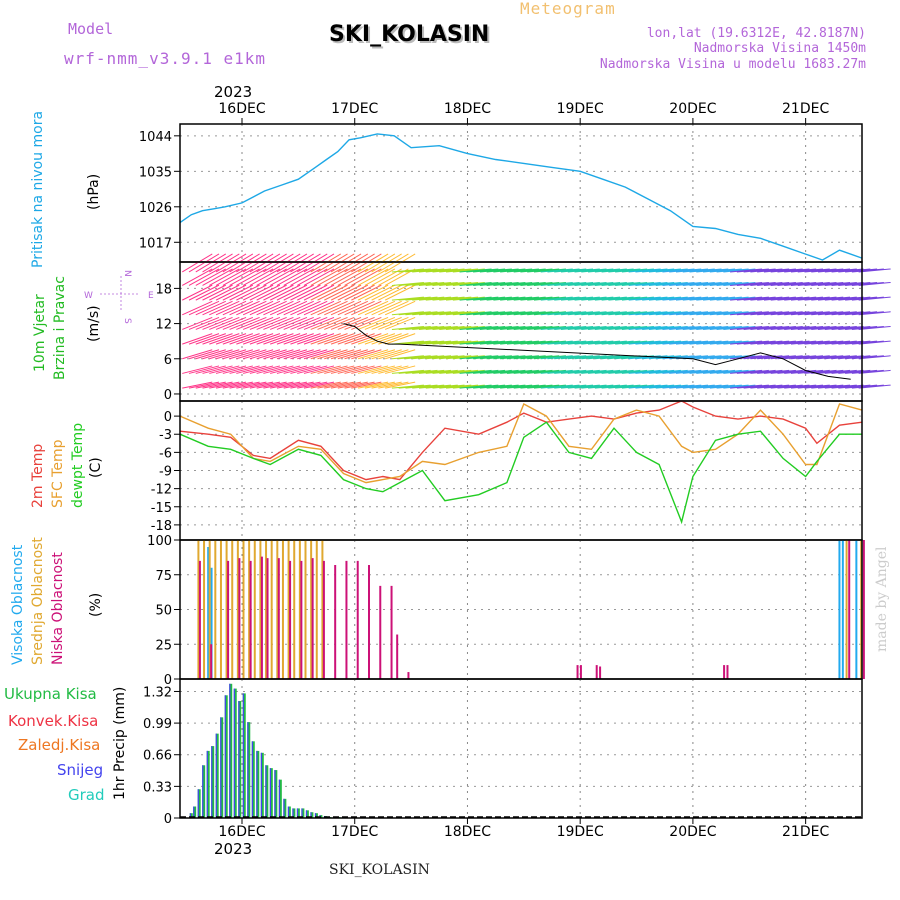  What do you see at coordinates (94, 192) in the screenshot?
I see `pressure-unit: (hPa)` at bounding box center [94, 192].